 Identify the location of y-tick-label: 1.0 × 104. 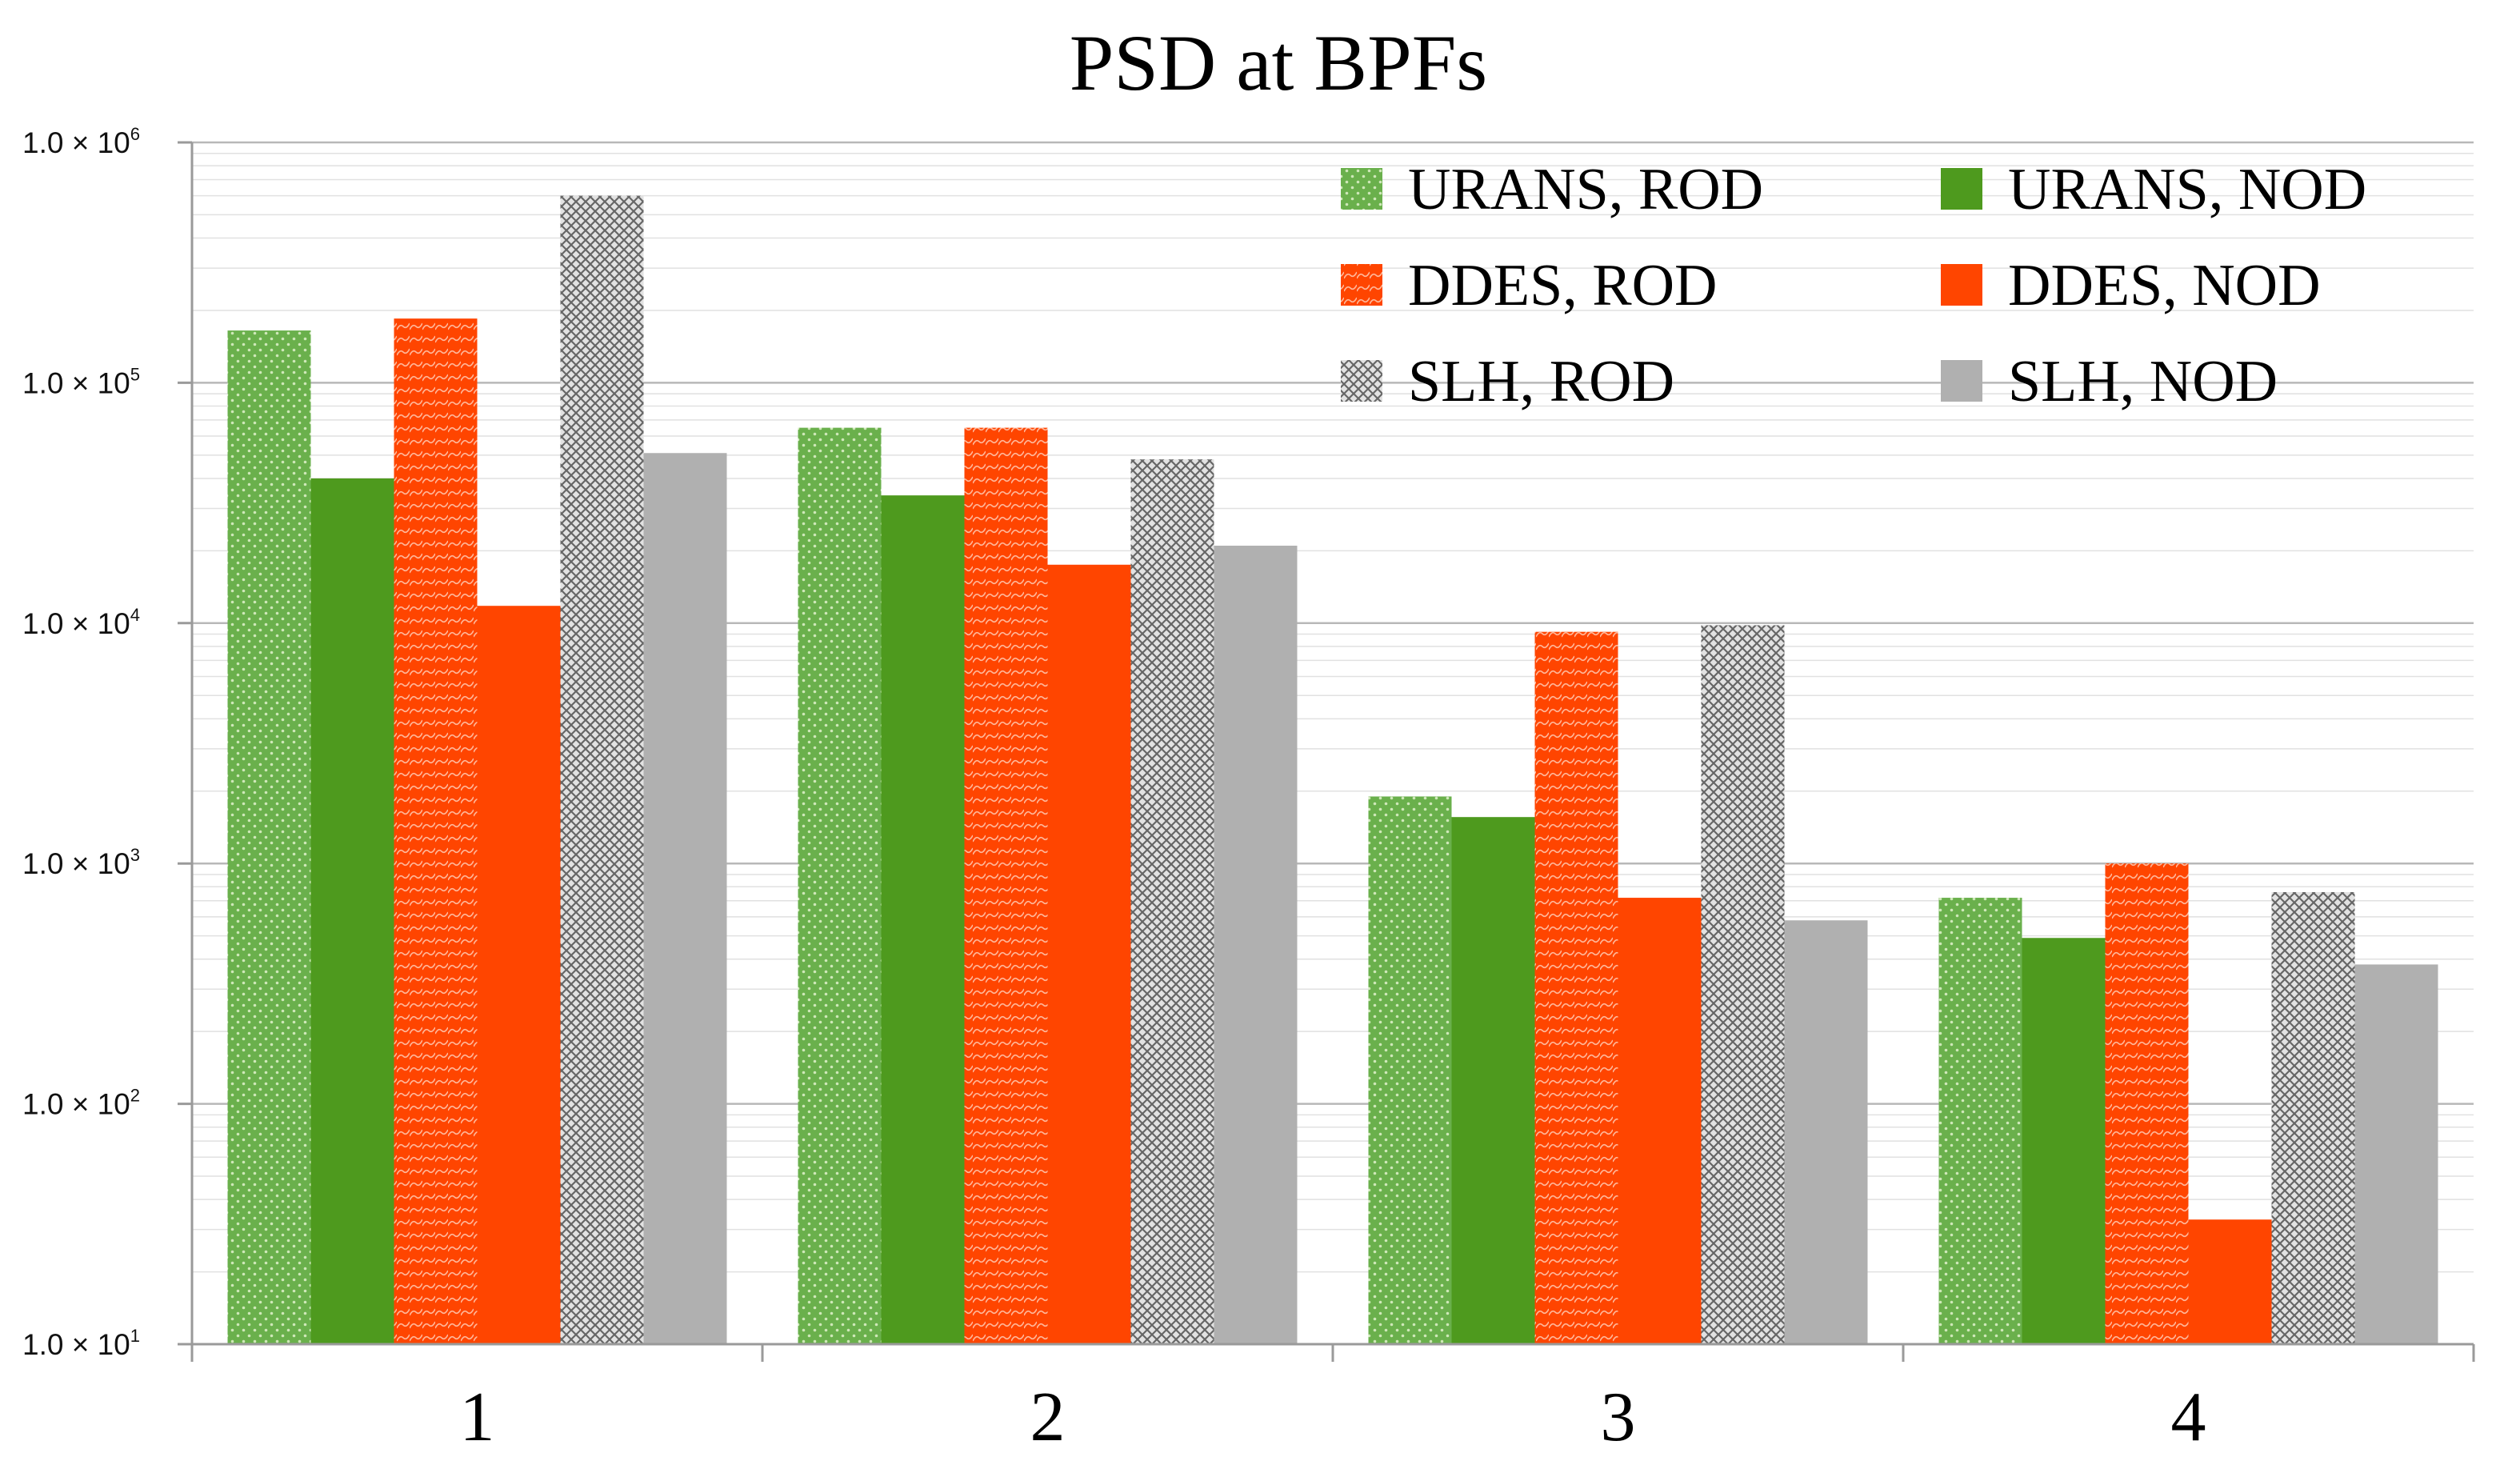
(81, 623).